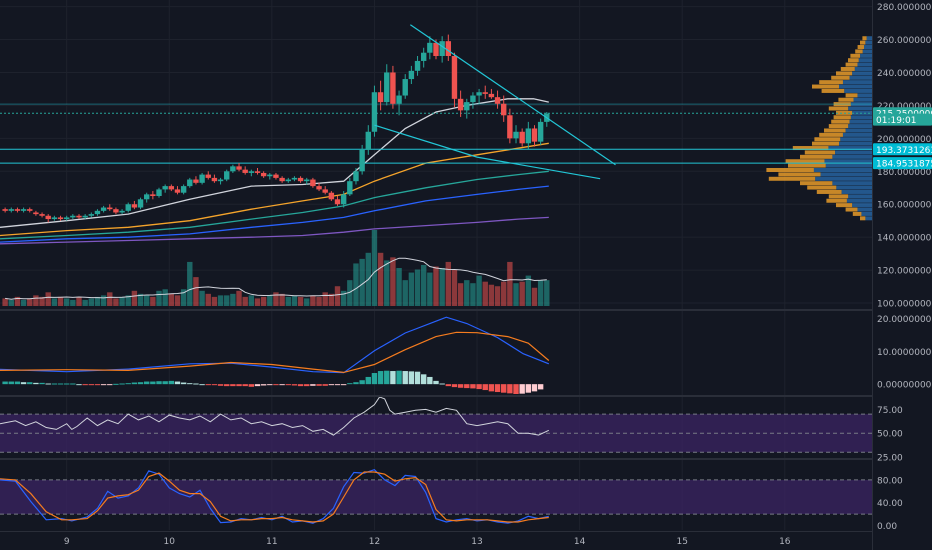 The image size is (932, 550). I want to click on trendline, so click(426, 141).